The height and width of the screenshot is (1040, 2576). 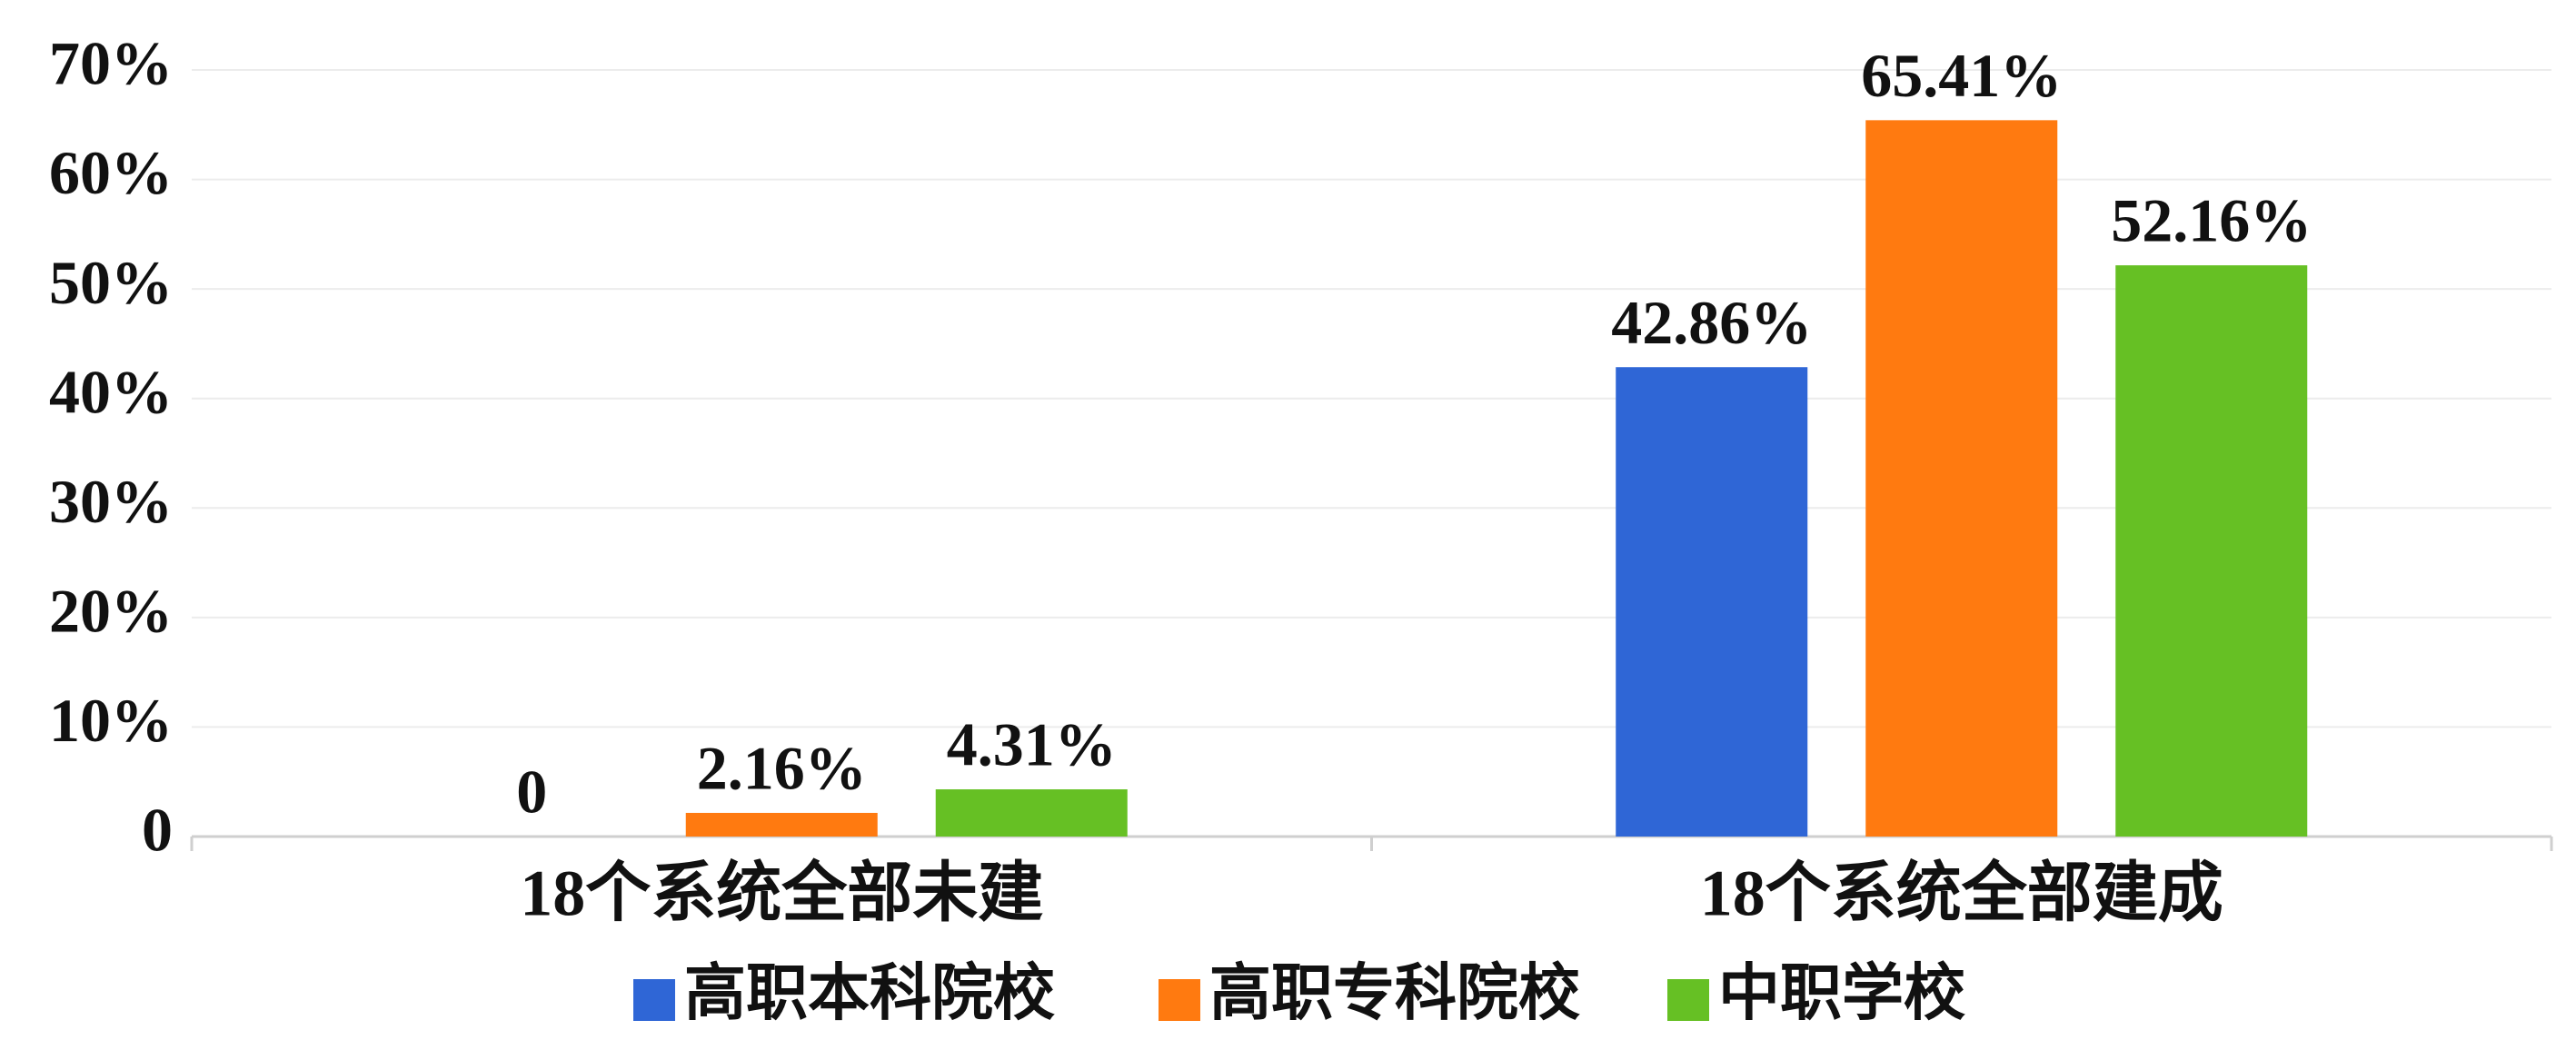 I want to click on value-label: 0, so click(x=532, y=792).